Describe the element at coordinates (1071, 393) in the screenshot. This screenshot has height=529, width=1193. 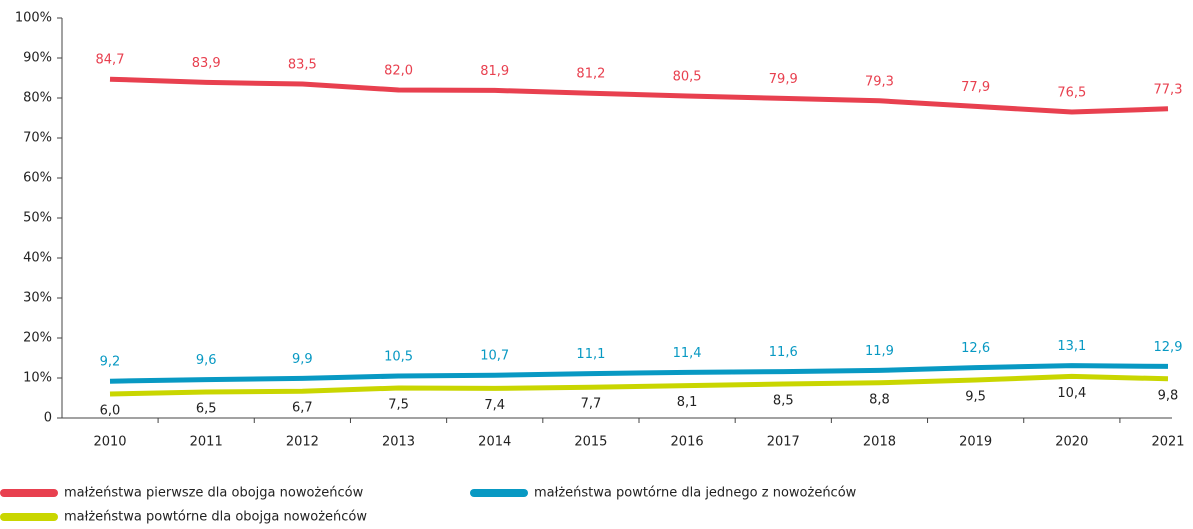
I see `data-label: 10,4` at that location.